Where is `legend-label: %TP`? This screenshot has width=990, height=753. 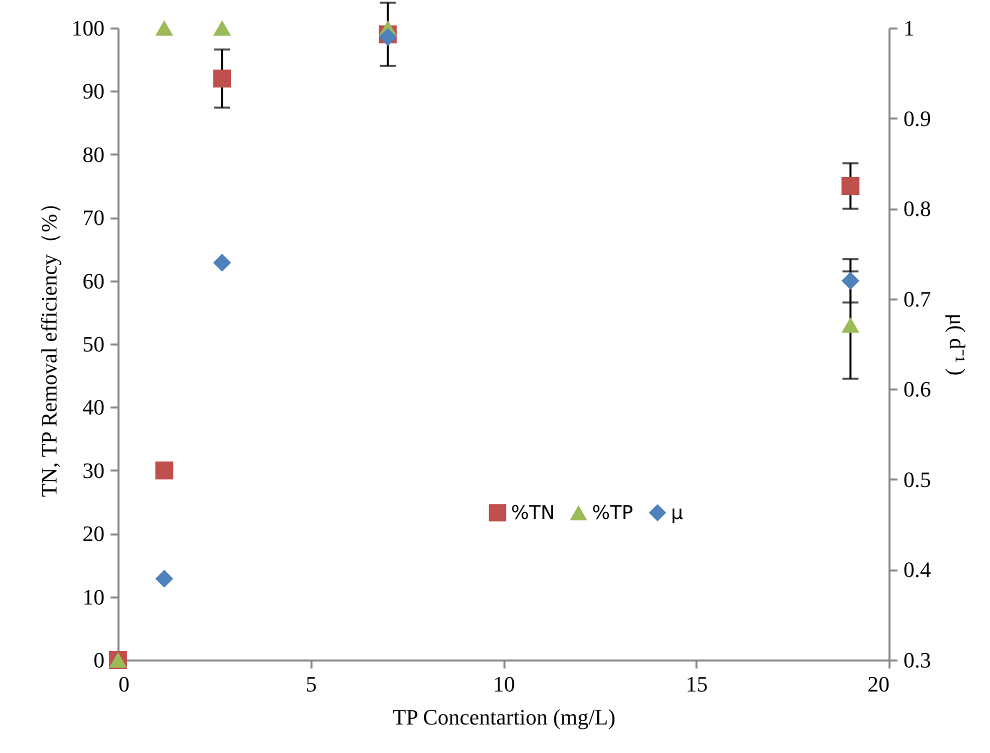
legend-label: %TP is located at coordinates (613, 513).